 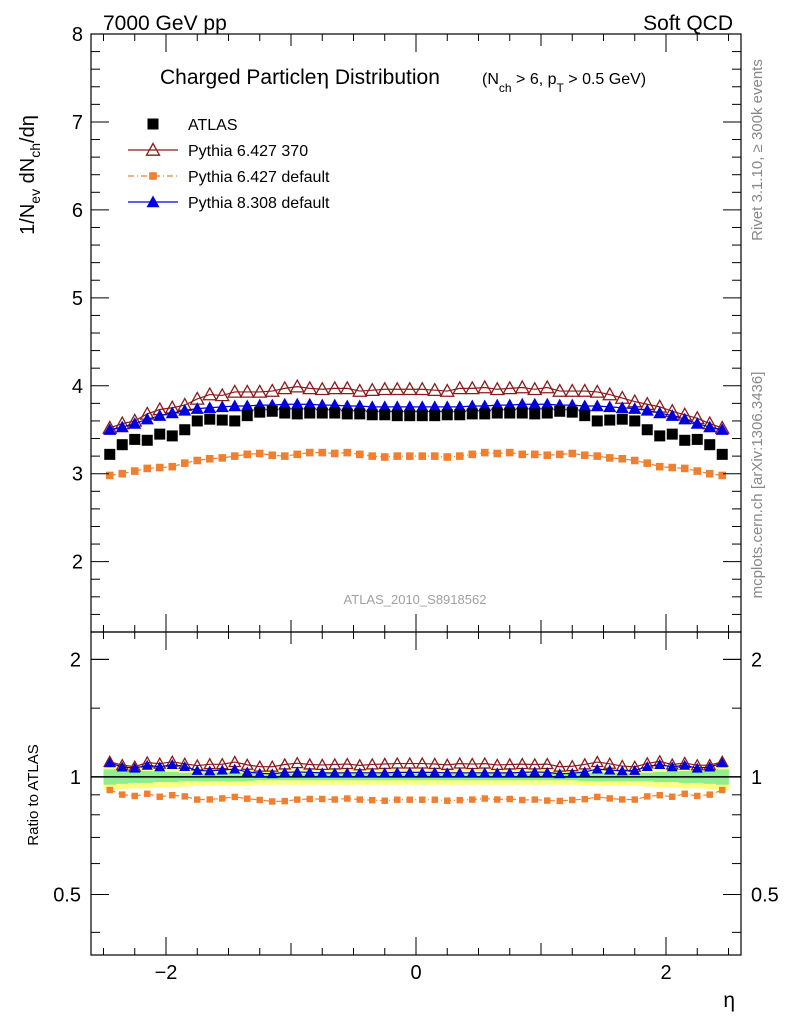 I want to click on ratio-y-tick-label-left: 2, so click(x=75, y=660).